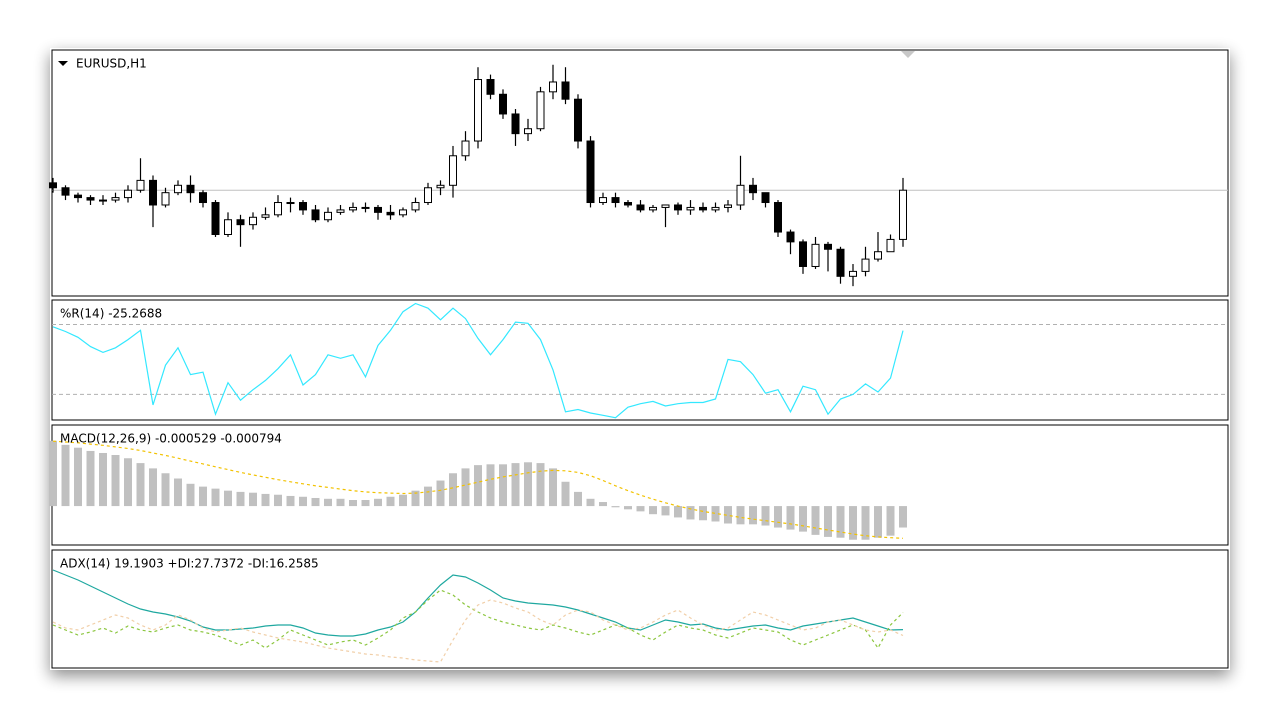 The width and height of the screenshot is (1280, 720). I want to click on signal-line, so click(478, 489).